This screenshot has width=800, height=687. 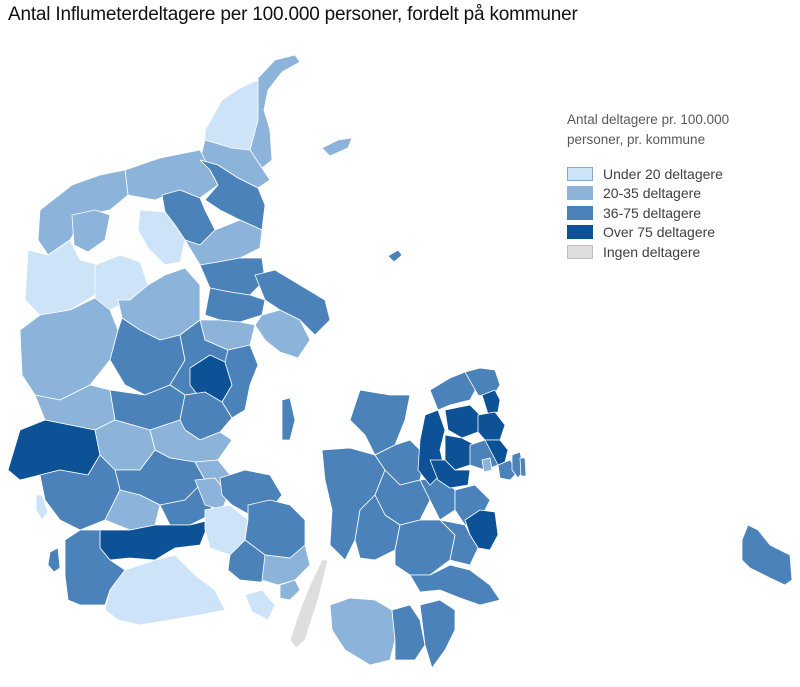 What do you see at coordinates (288, 419) in the screenshot?
I see `region-samso` at bounding box center [288, 419].